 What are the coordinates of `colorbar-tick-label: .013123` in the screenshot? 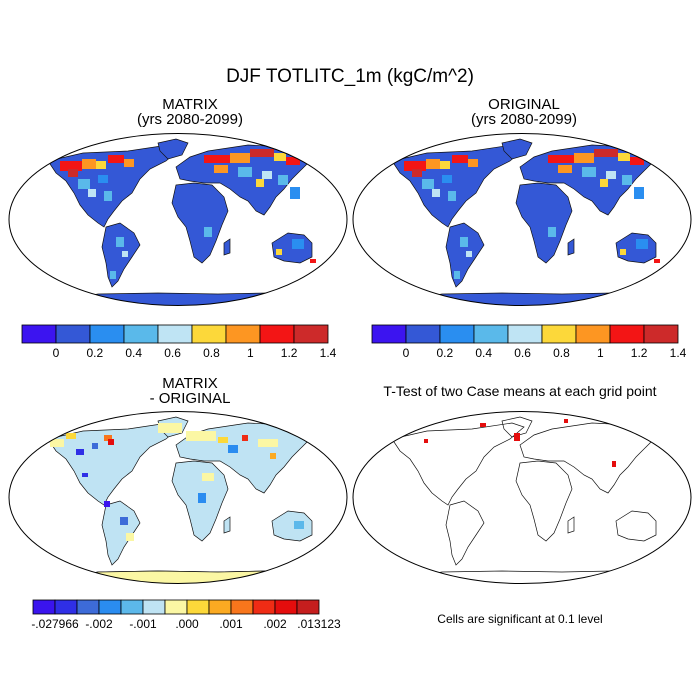 It's located at (319, 624).